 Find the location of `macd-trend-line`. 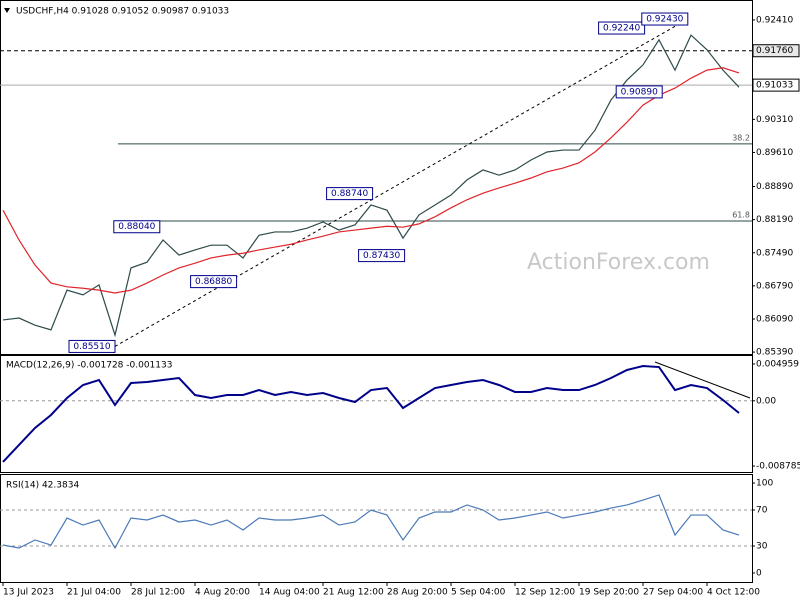

macd-trend-line is located at coordinates (702, 380).